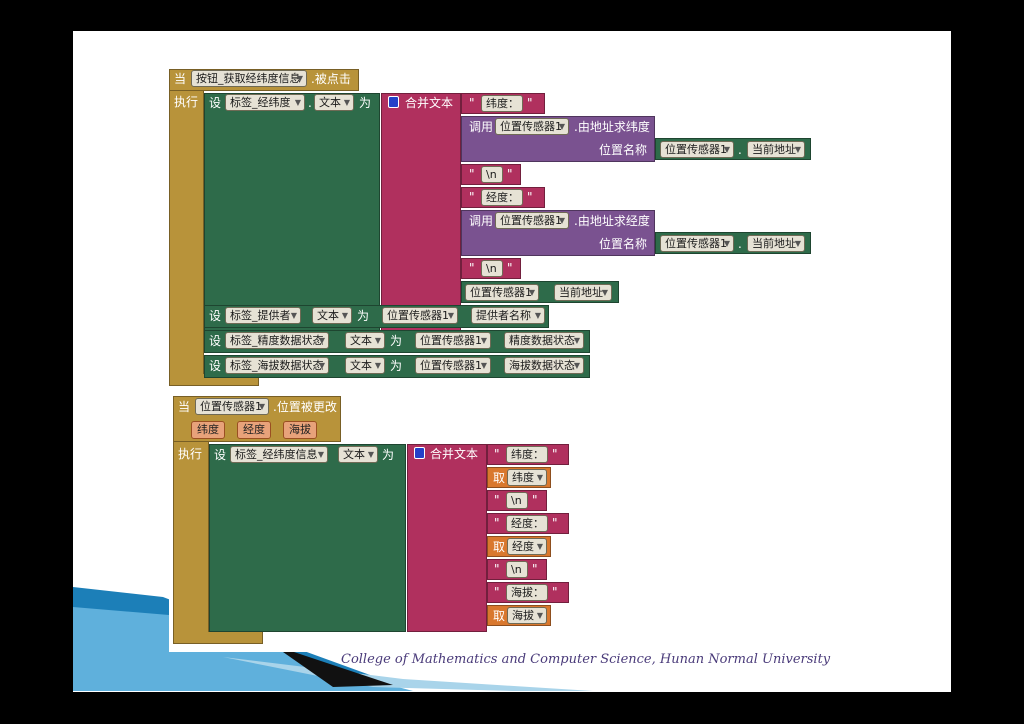 The image size is (1024, 724). What do you see at coordinates (254, 430) in the screenshot?
I see `param-longitude: 经度` at bounding box center [254, 430].